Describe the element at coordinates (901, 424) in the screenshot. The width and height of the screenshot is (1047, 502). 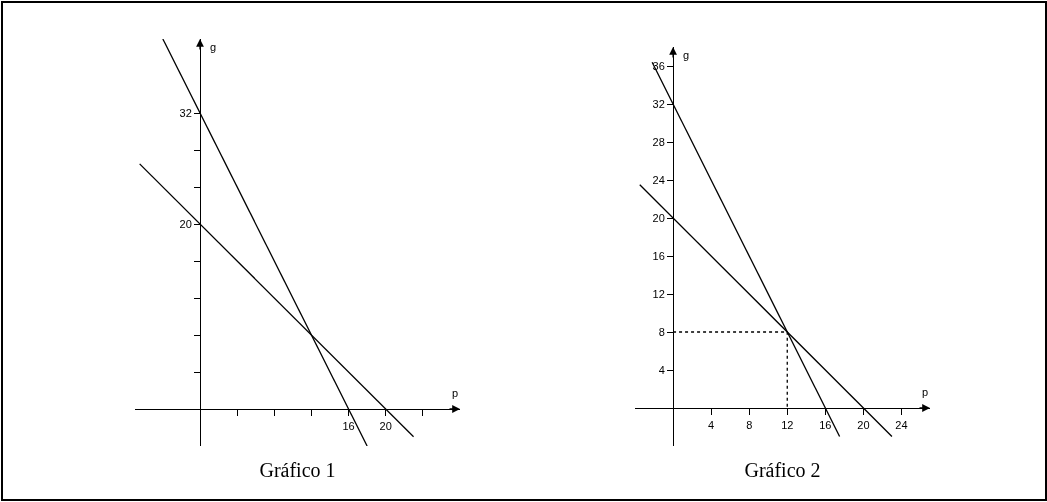
I see `x-tick-label: 24` at that location.